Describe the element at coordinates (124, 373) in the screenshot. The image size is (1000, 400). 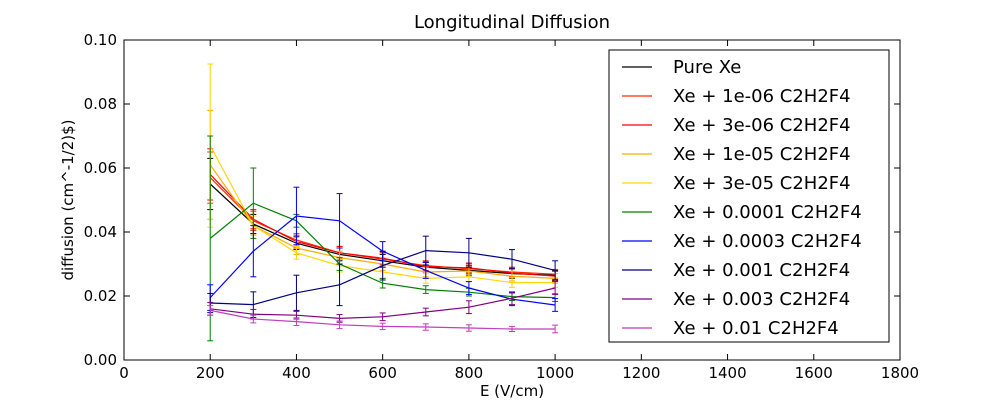
I see `x-tick-label: 0` at that location.